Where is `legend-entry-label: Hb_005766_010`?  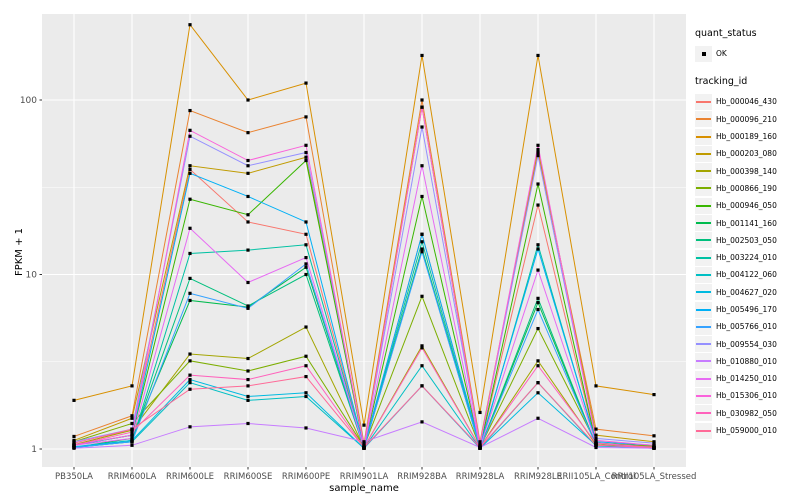
legend-entry-label: Hb_005766_010 is located at coordinates (746, 327).